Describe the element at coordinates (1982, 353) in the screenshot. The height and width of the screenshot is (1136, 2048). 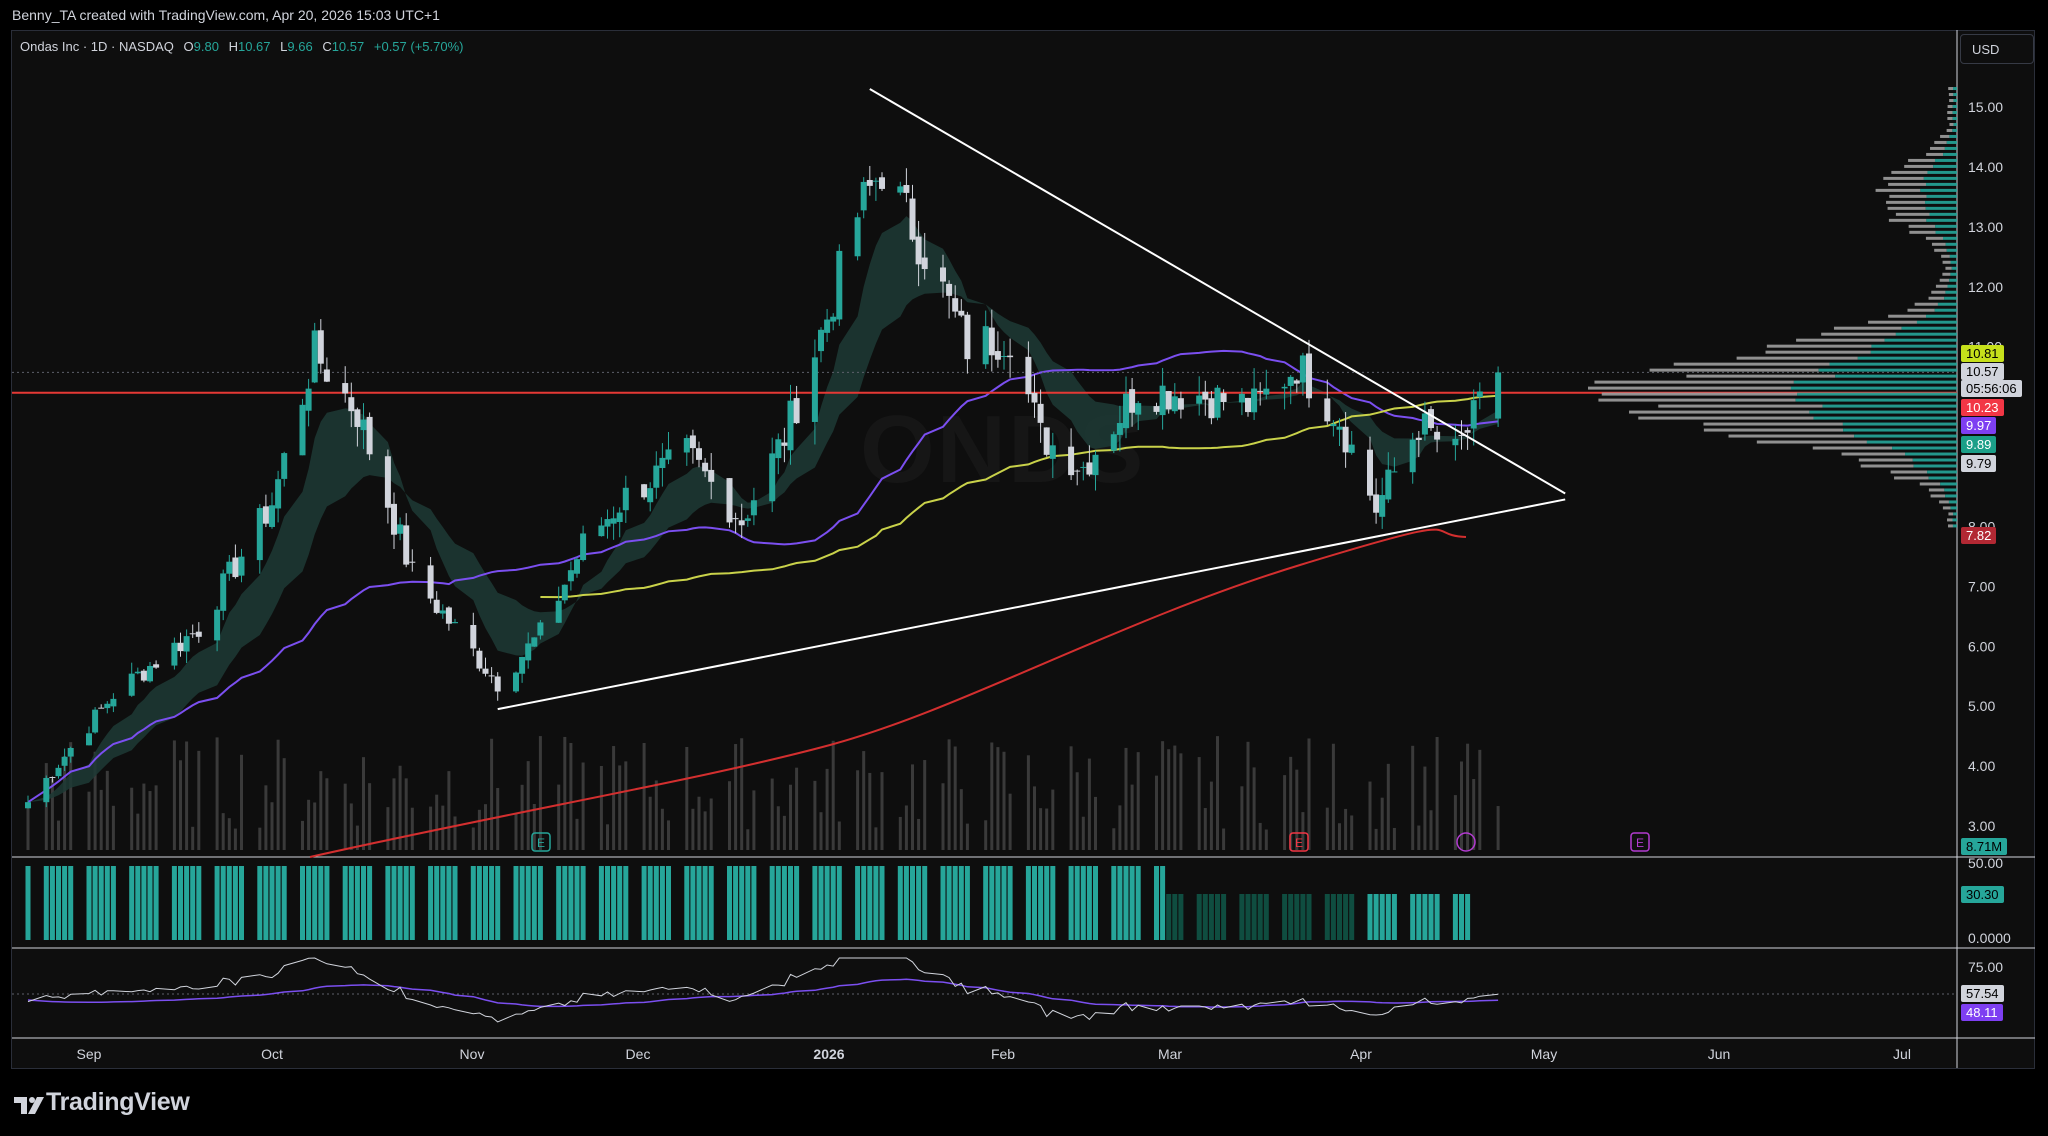
I see `price-tag: 10.81` at that location.